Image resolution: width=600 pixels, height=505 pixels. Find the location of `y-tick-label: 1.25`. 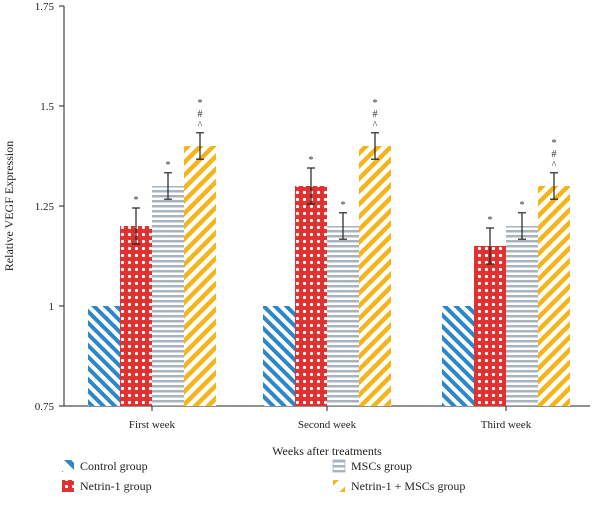

y-tick-label: 1.25 is located at coordinates (45, 207).